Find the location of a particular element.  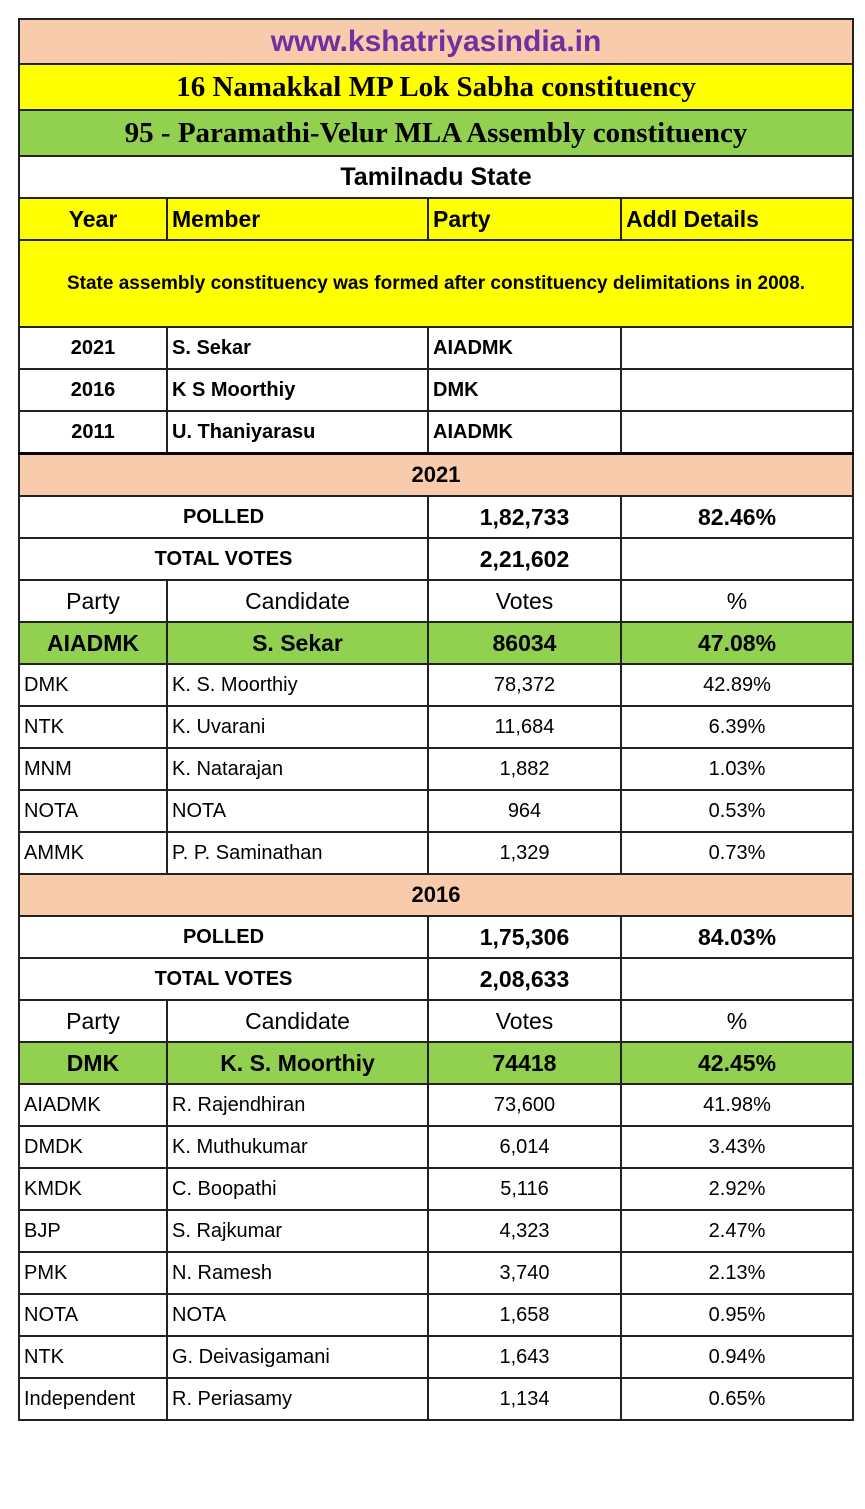

candidate-percent: 0.95% is located at coordinates (737, 1315).